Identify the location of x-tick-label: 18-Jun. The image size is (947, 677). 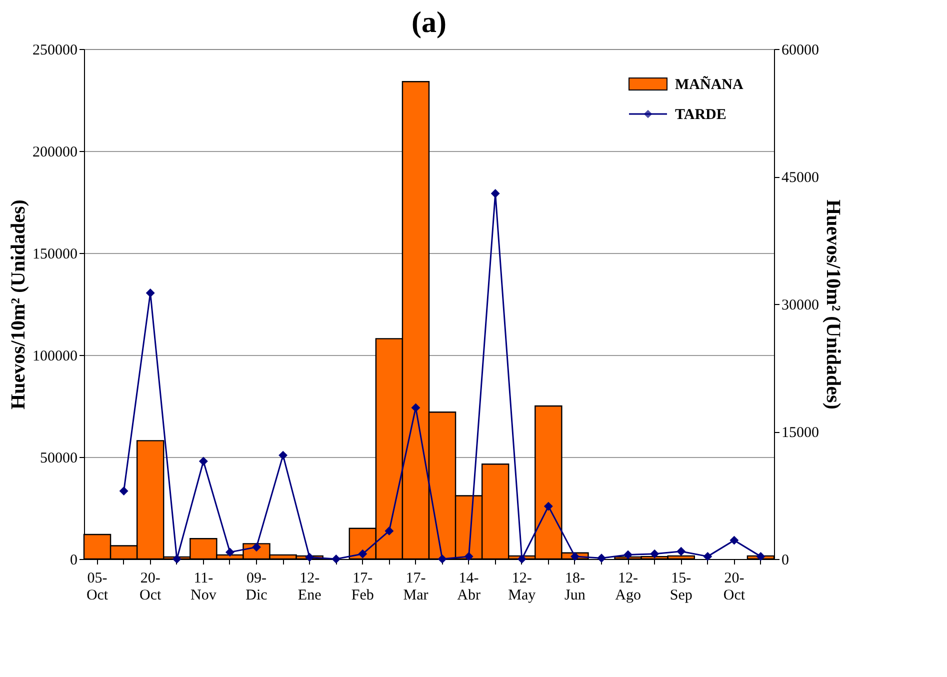
(575, 587).